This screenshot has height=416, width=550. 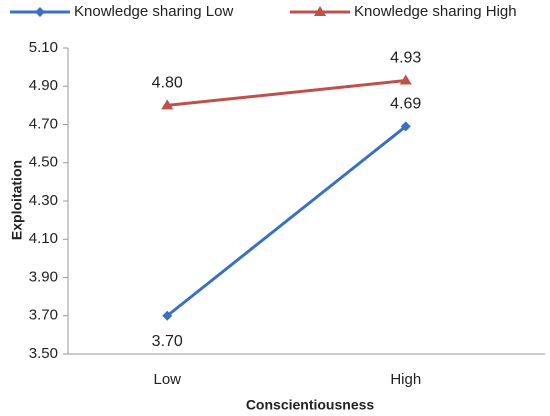 I want to click on y-tick-label: 4.50, so click(x=43, y=162).